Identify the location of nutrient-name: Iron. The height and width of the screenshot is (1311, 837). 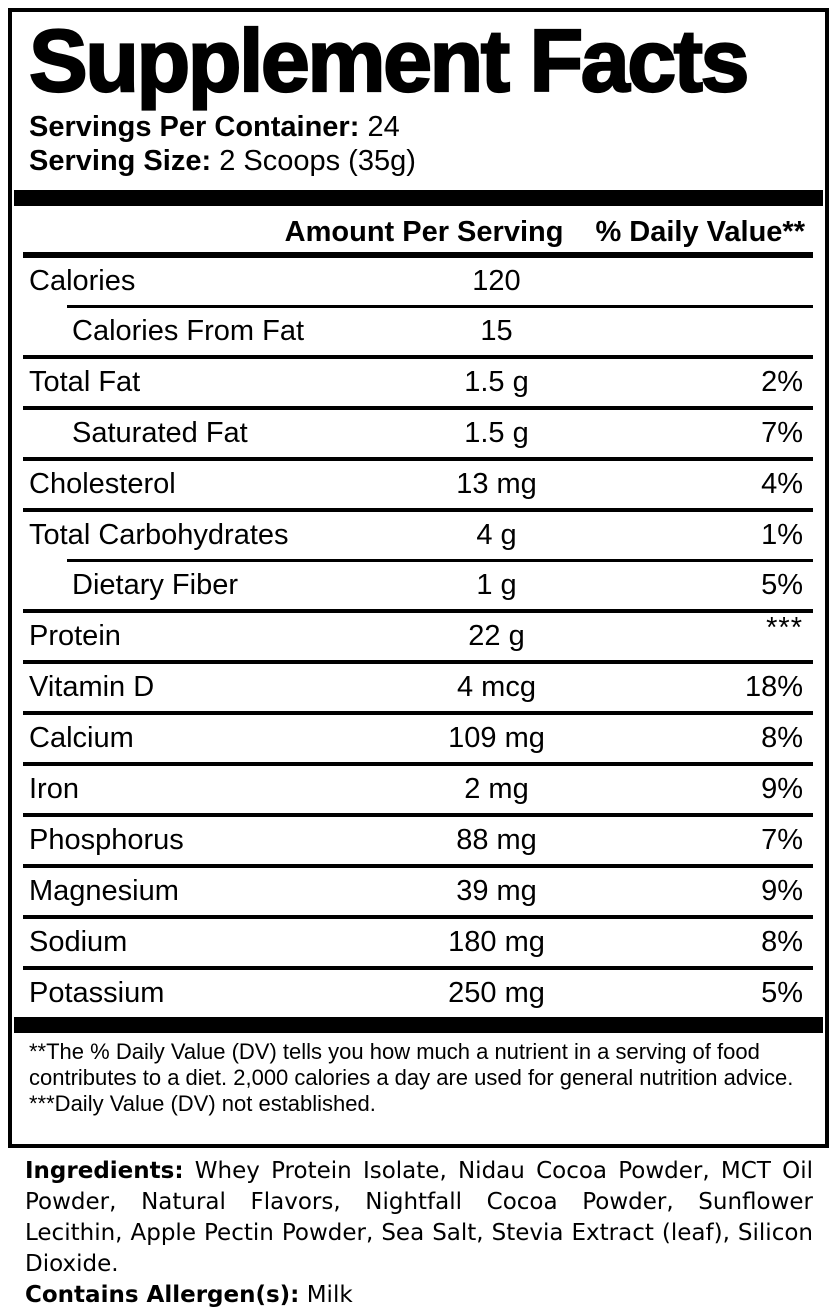
(54, 789).